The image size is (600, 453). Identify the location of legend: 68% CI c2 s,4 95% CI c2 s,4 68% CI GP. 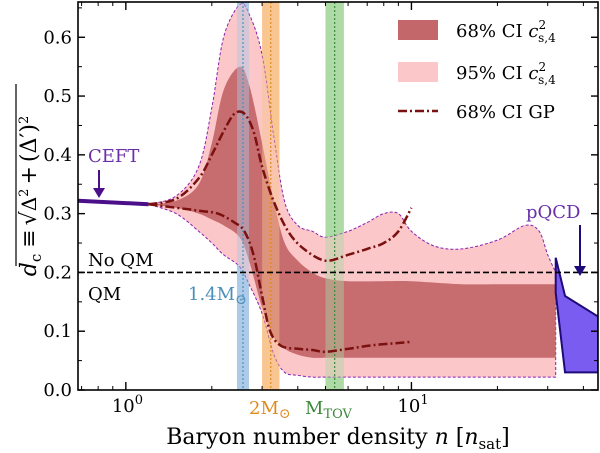
(477, 70).